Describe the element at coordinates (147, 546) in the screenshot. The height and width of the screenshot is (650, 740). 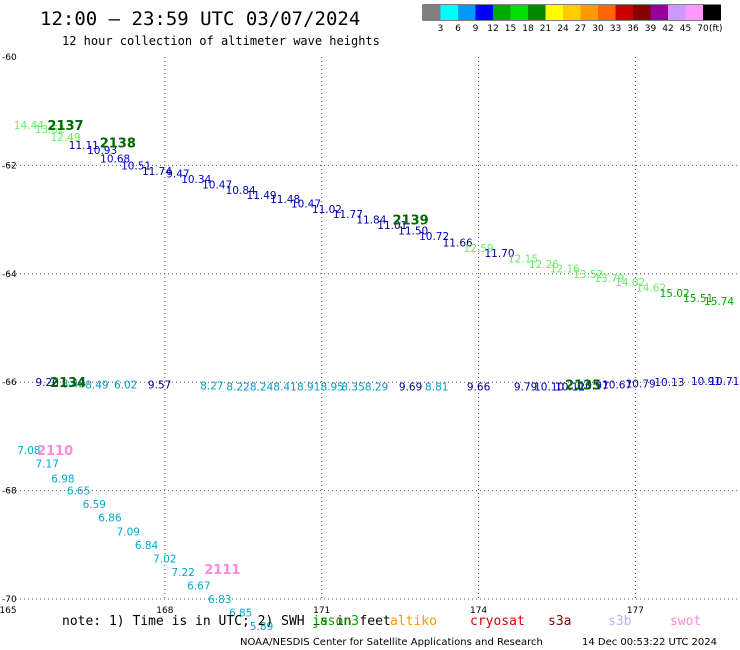
I see `wave-height-label: 6.84` at that location.